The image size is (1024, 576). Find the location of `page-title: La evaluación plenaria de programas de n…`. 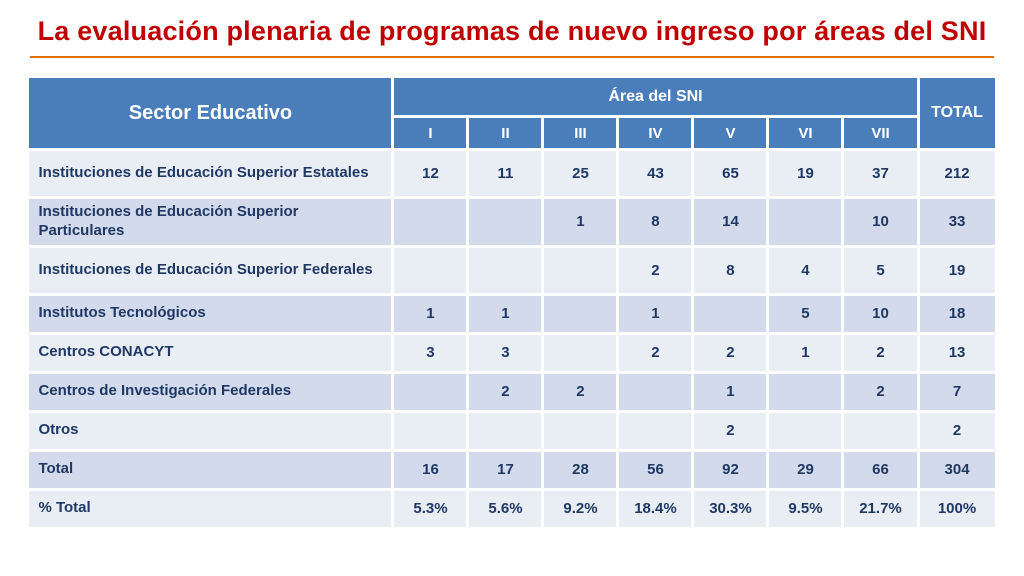

page-title: La evaluación plenaria de programas de n… is located at coordinates (512, 31).